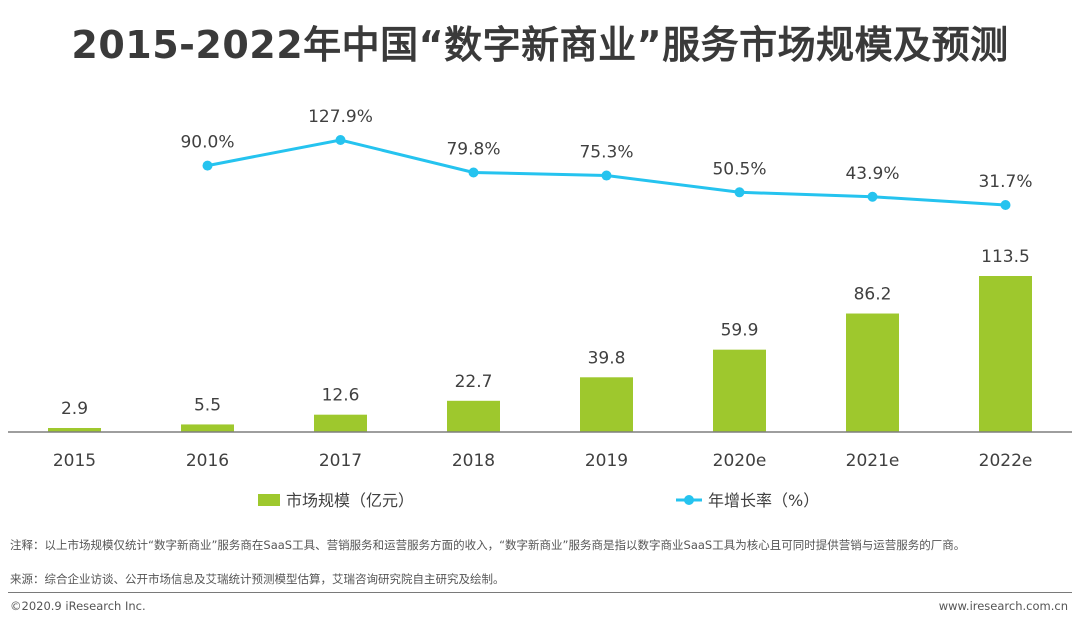 This screenshot has height=627, width=1080. I want to click on bar-value-label: 12.6, so click(341, 396).